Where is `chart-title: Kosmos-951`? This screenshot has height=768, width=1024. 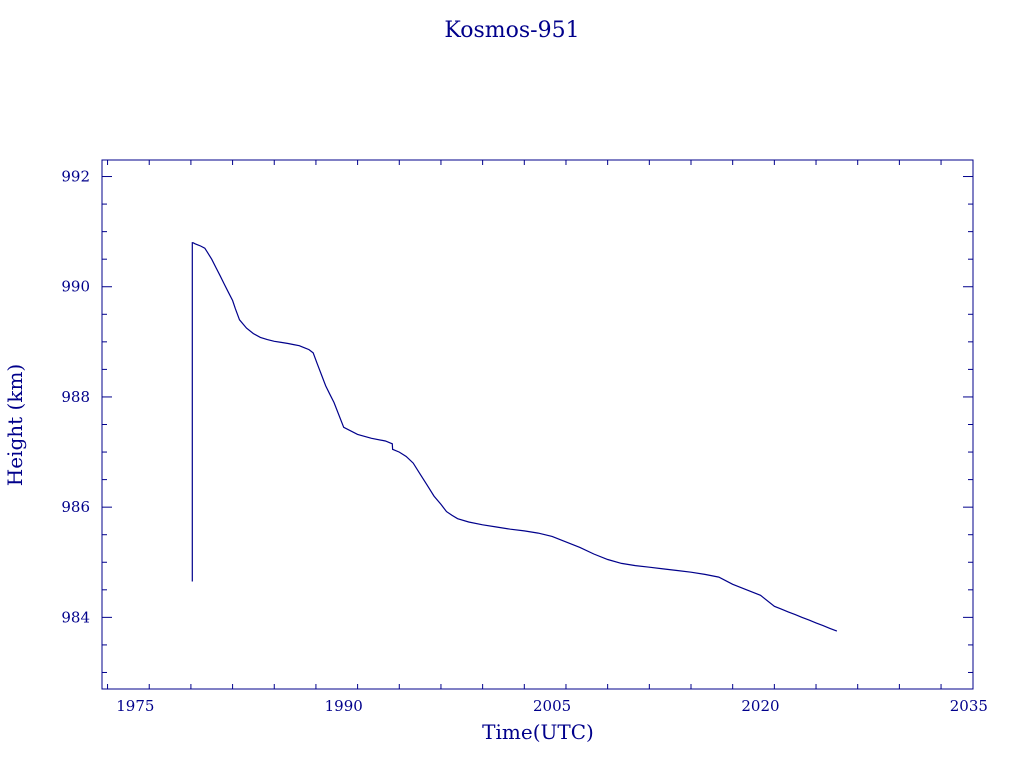
chart-title: Kosmos-951 is located at coordinates (511, 30).